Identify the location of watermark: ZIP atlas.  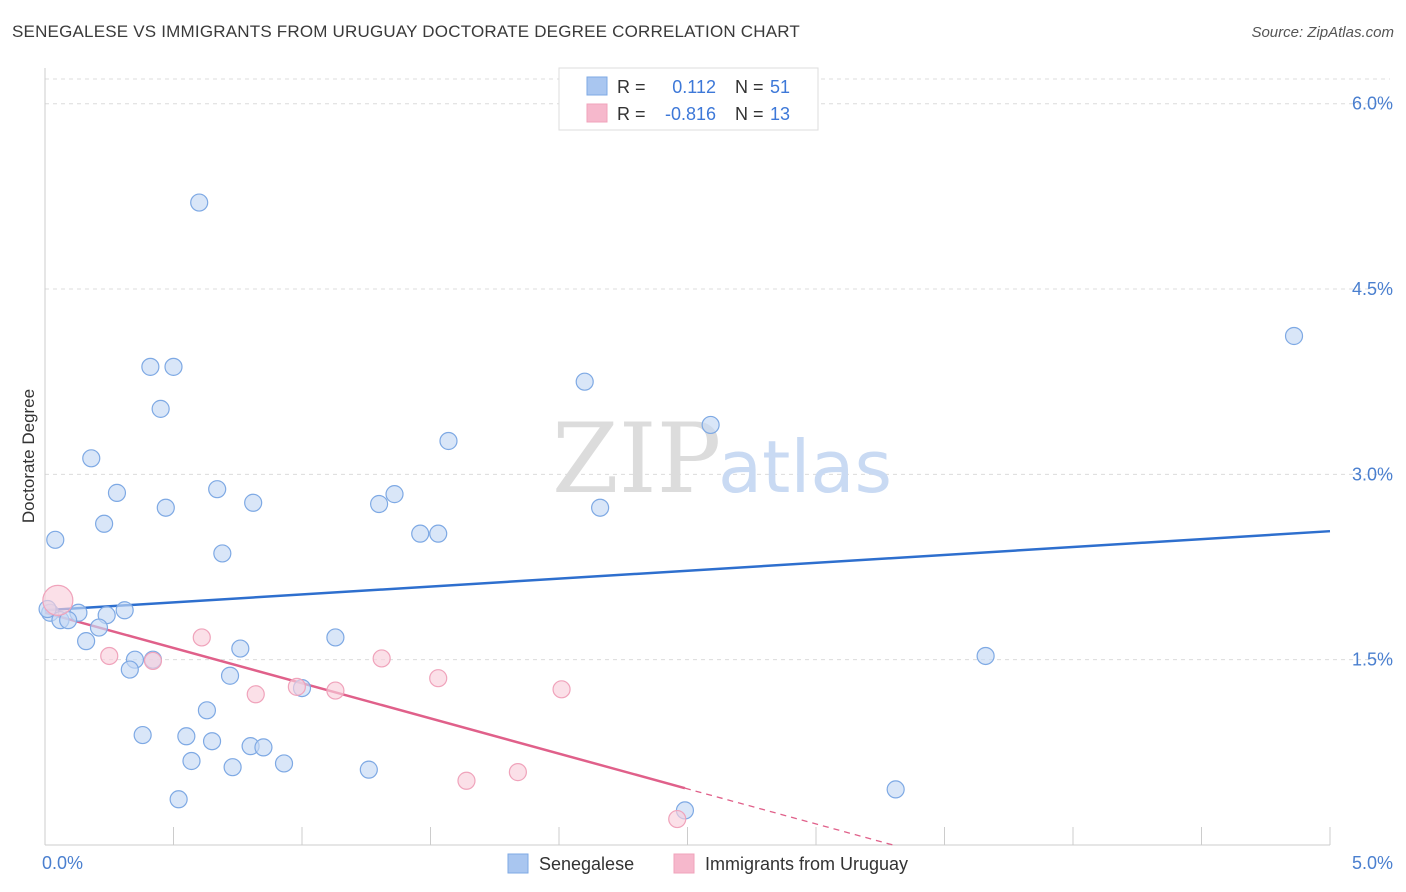
(722, 459).